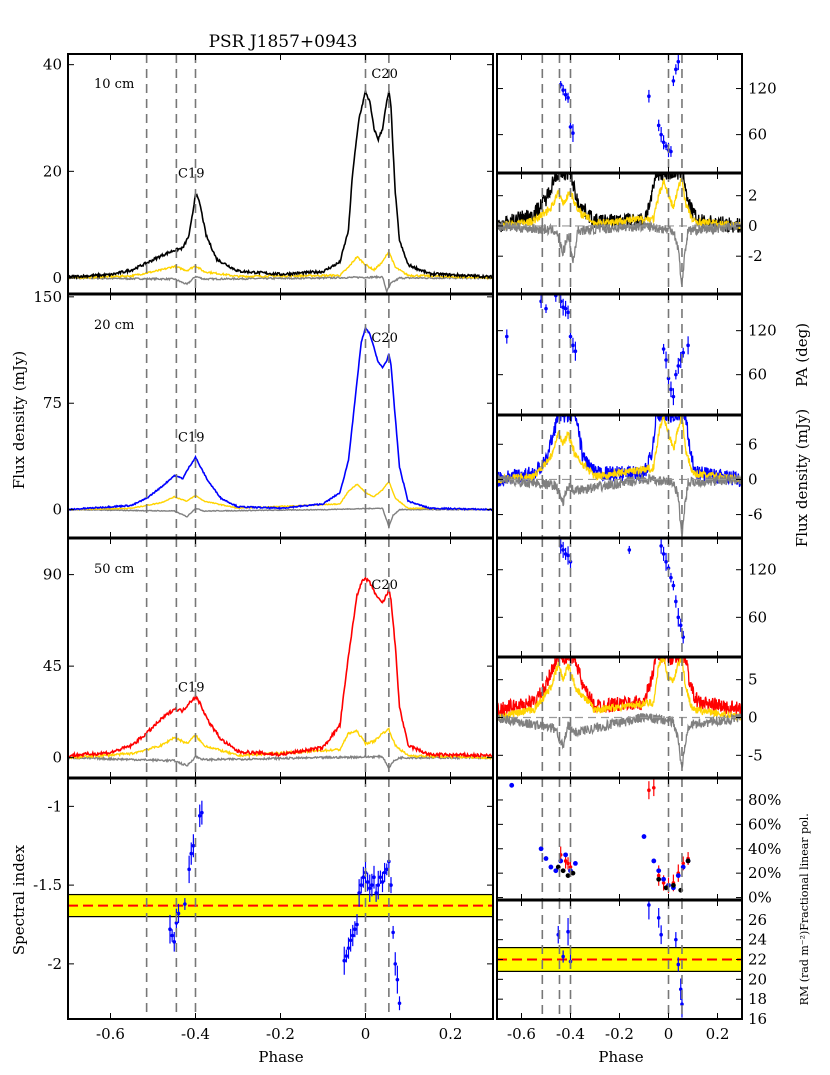 This screenshot has width=830, height=1075. I want to click on right-8-xtick-label: -0.6, so click(521, 1034).